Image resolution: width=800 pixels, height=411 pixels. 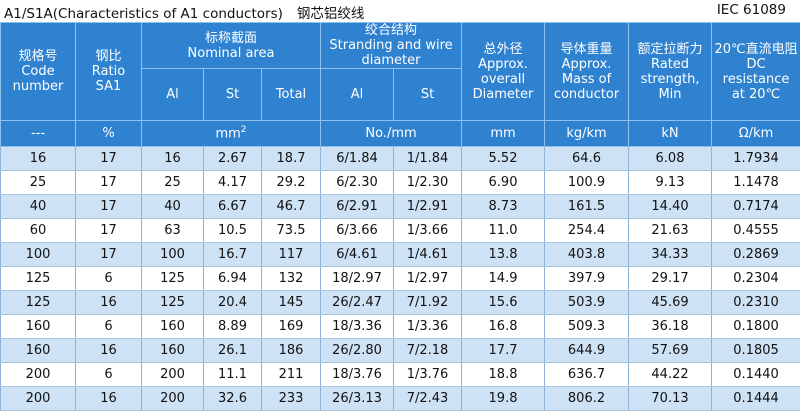 What do you see at coordinates (503, 207) in the screenshot?
I see `cell-diameter: 8.73` at bounding box center [503, 207].